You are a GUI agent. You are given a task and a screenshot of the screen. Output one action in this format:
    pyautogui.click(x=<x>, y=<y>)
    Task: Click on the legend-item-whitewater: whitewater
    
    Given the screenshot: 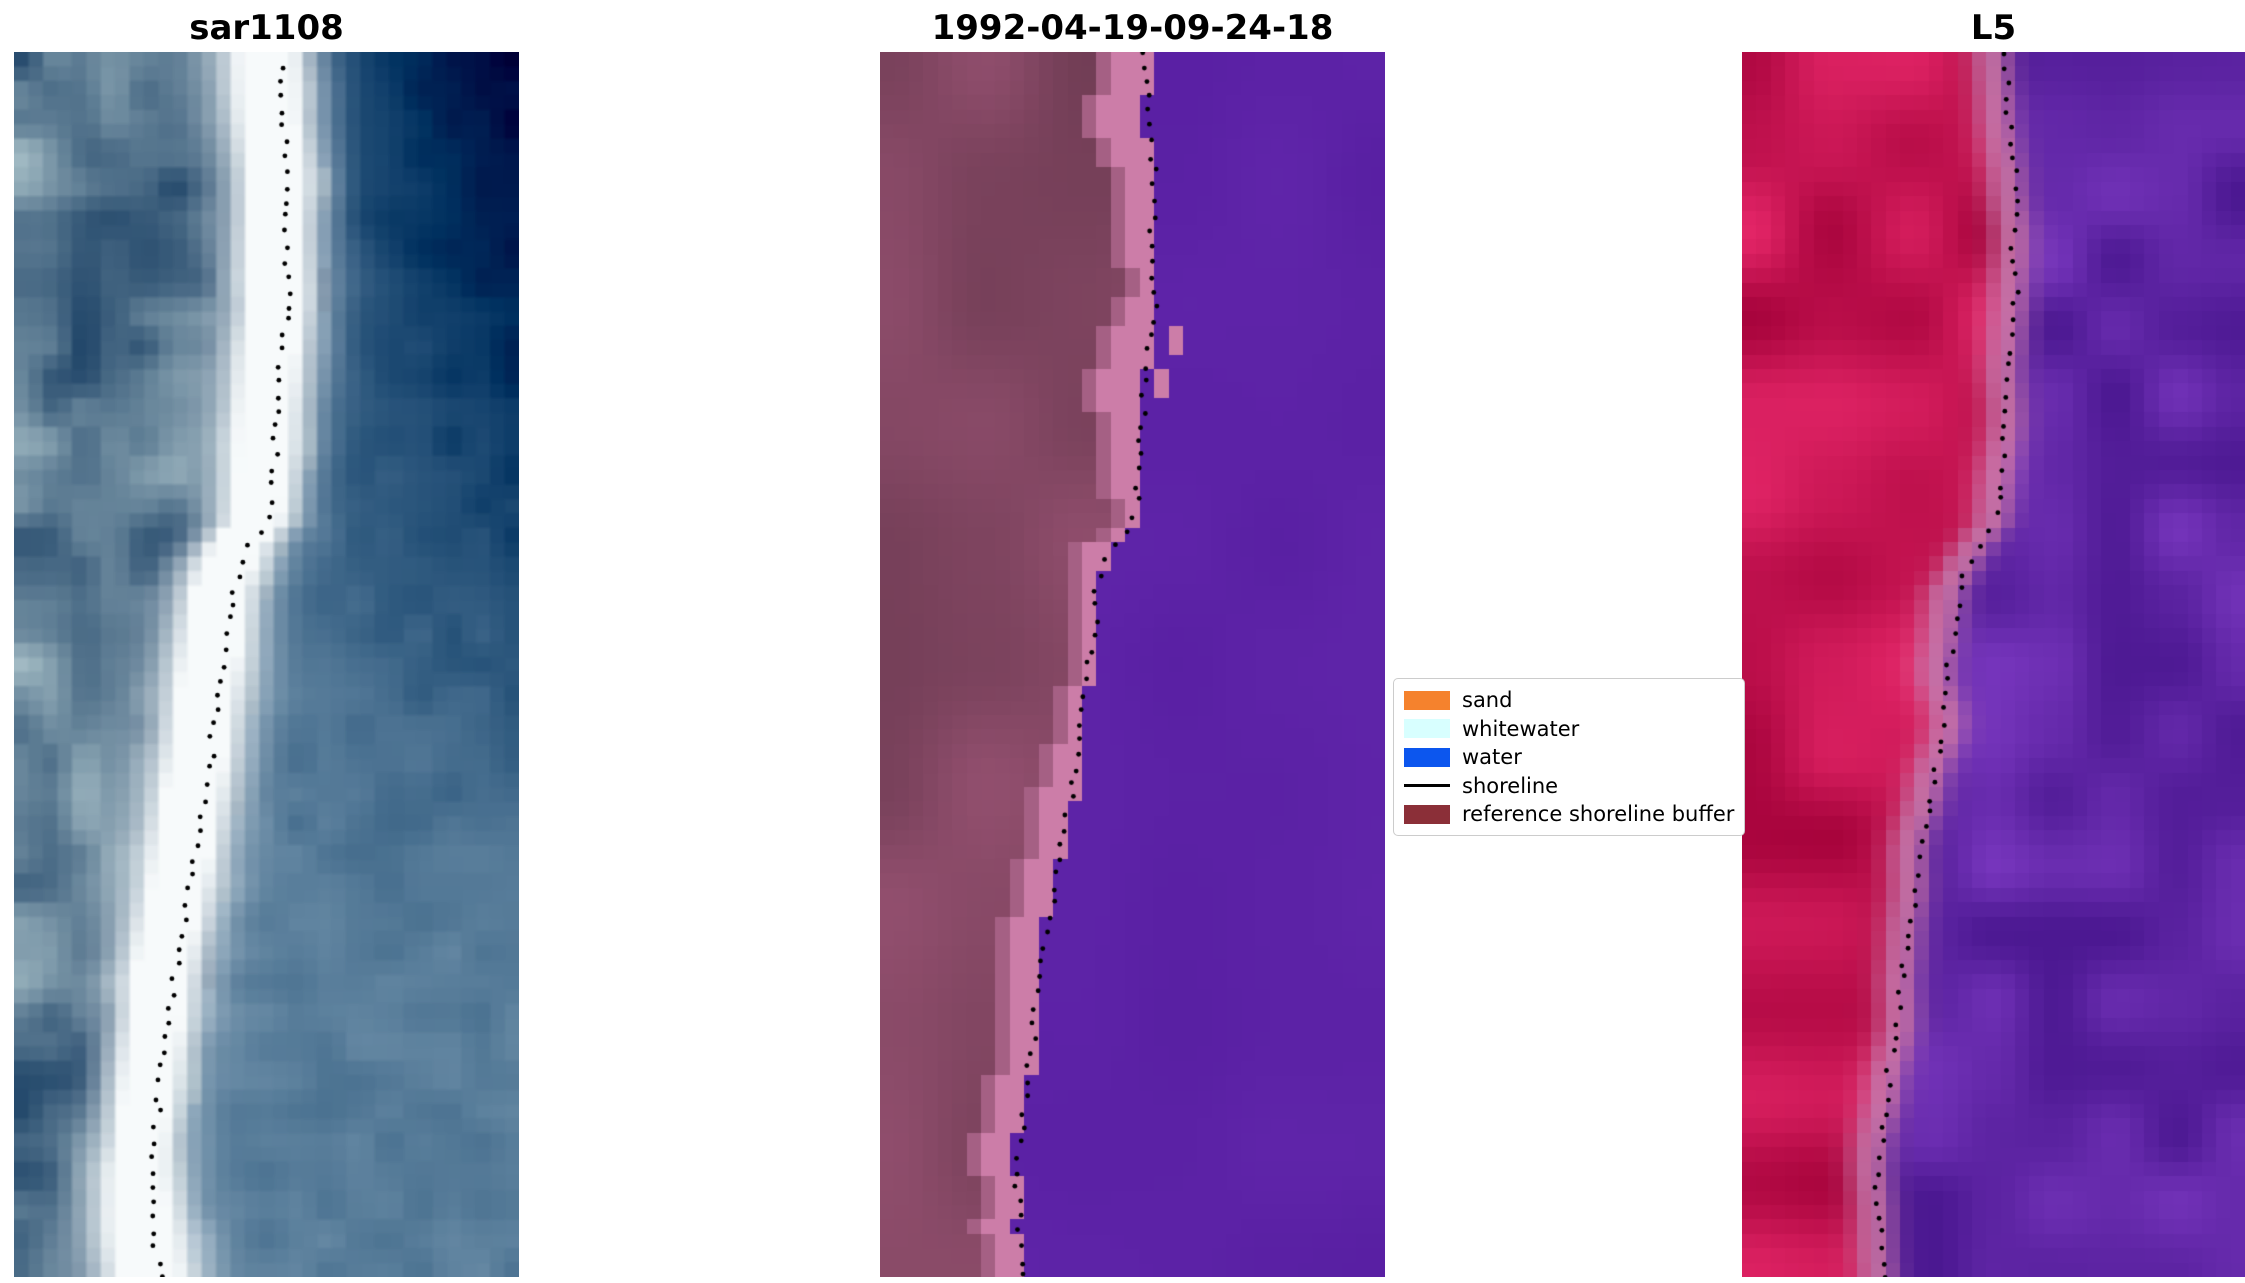 What is the action you would take?
    pyautogui.click(x=1569, y=729)
    